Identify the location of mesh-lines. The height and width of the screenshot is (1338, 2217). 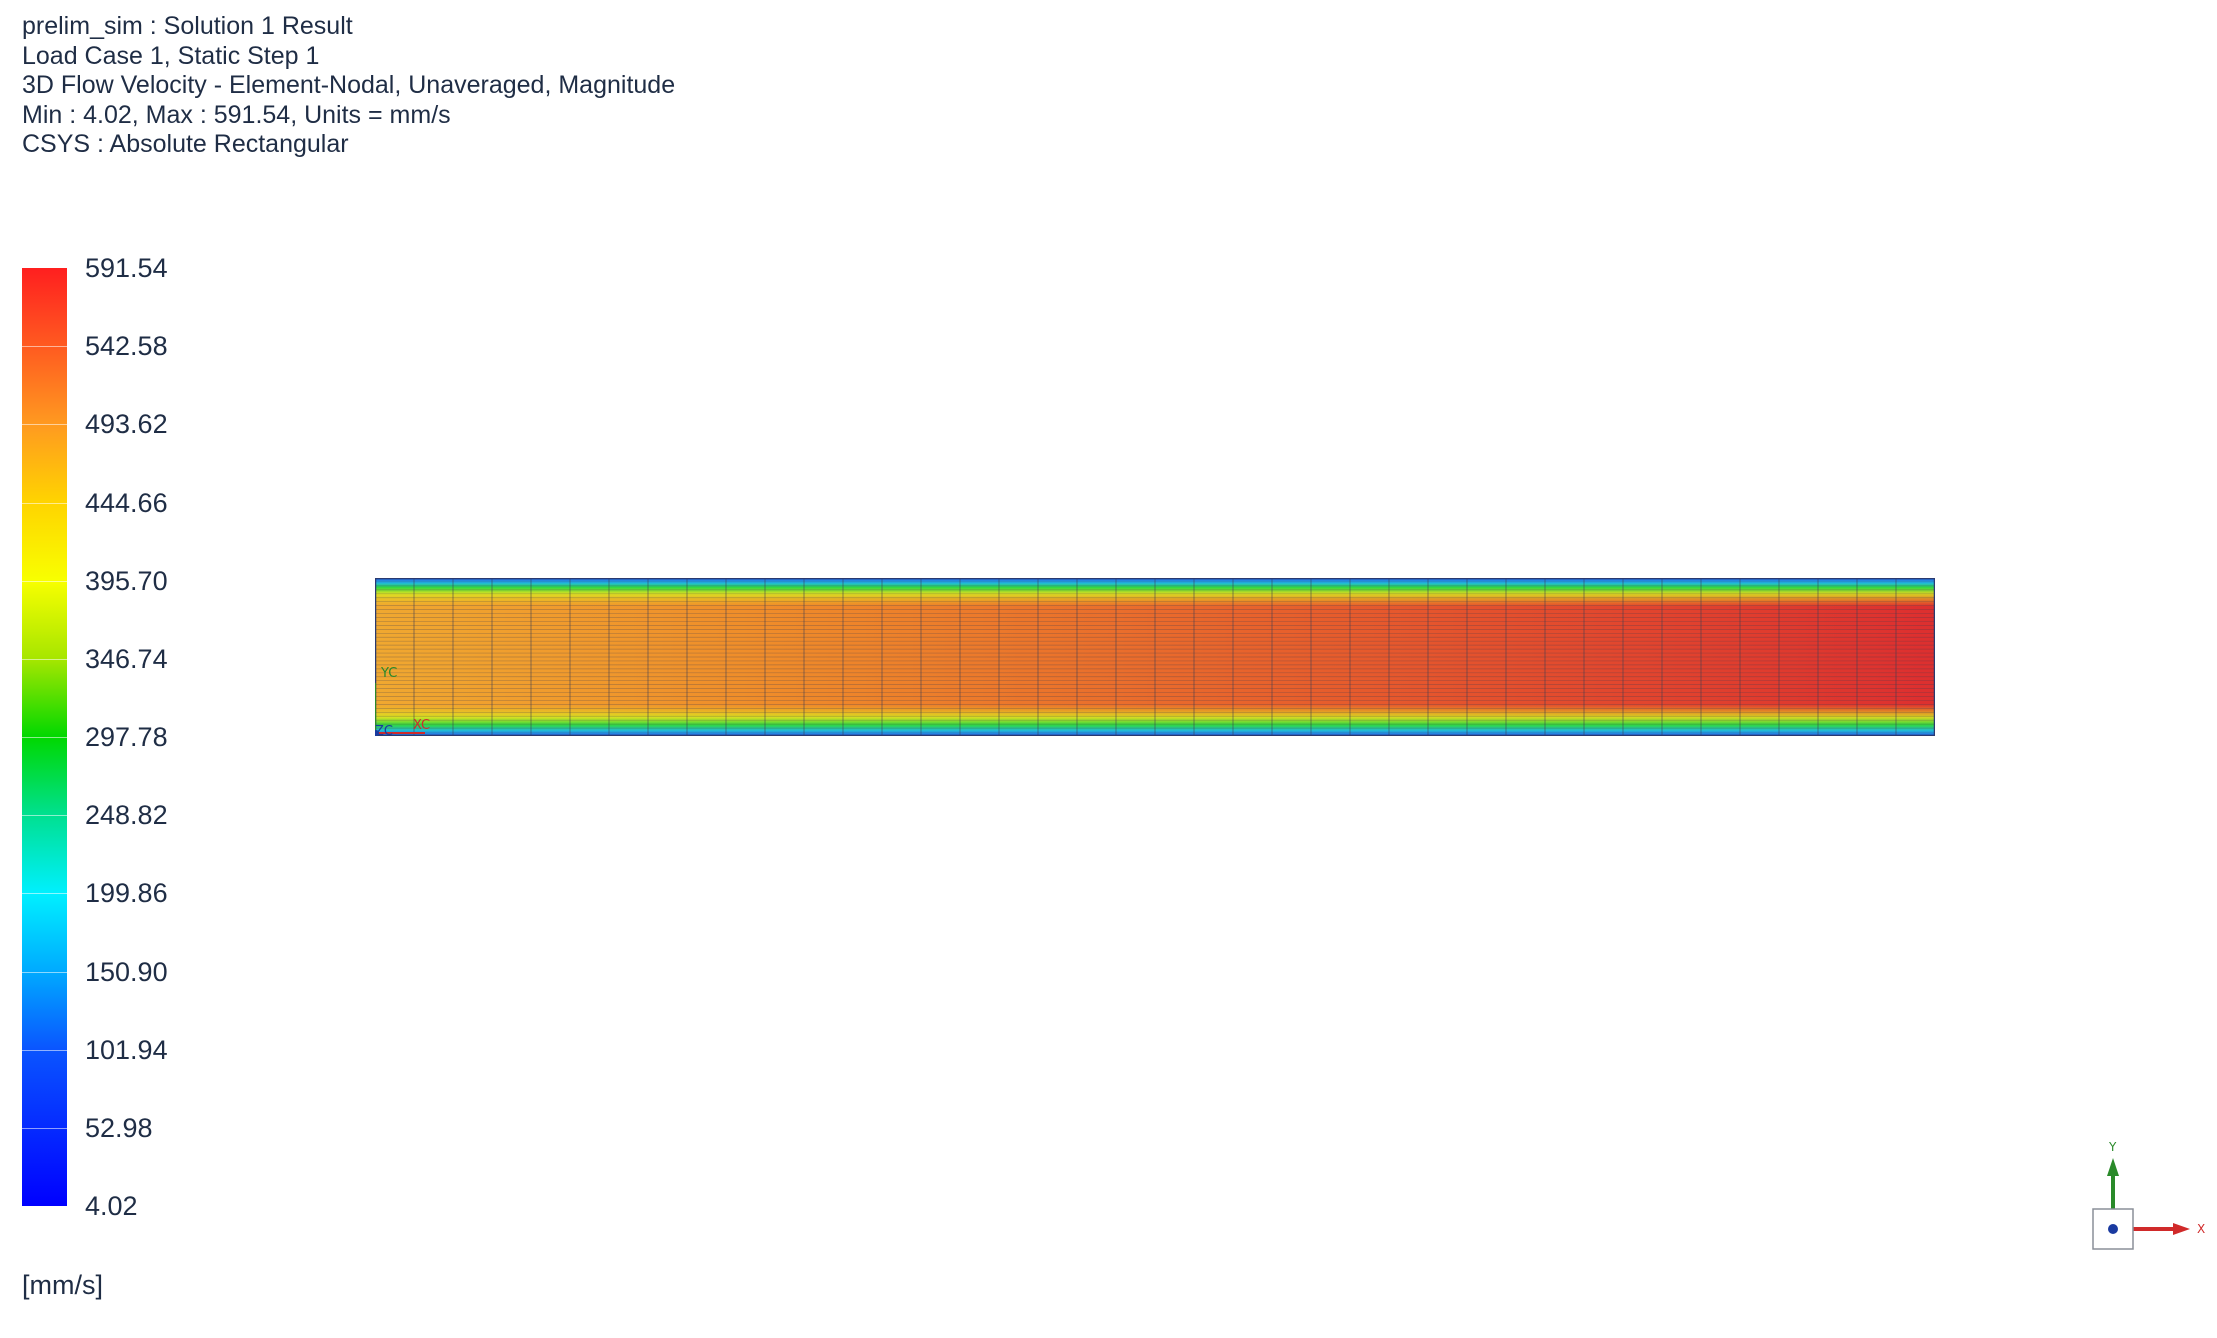
(1155, 657).